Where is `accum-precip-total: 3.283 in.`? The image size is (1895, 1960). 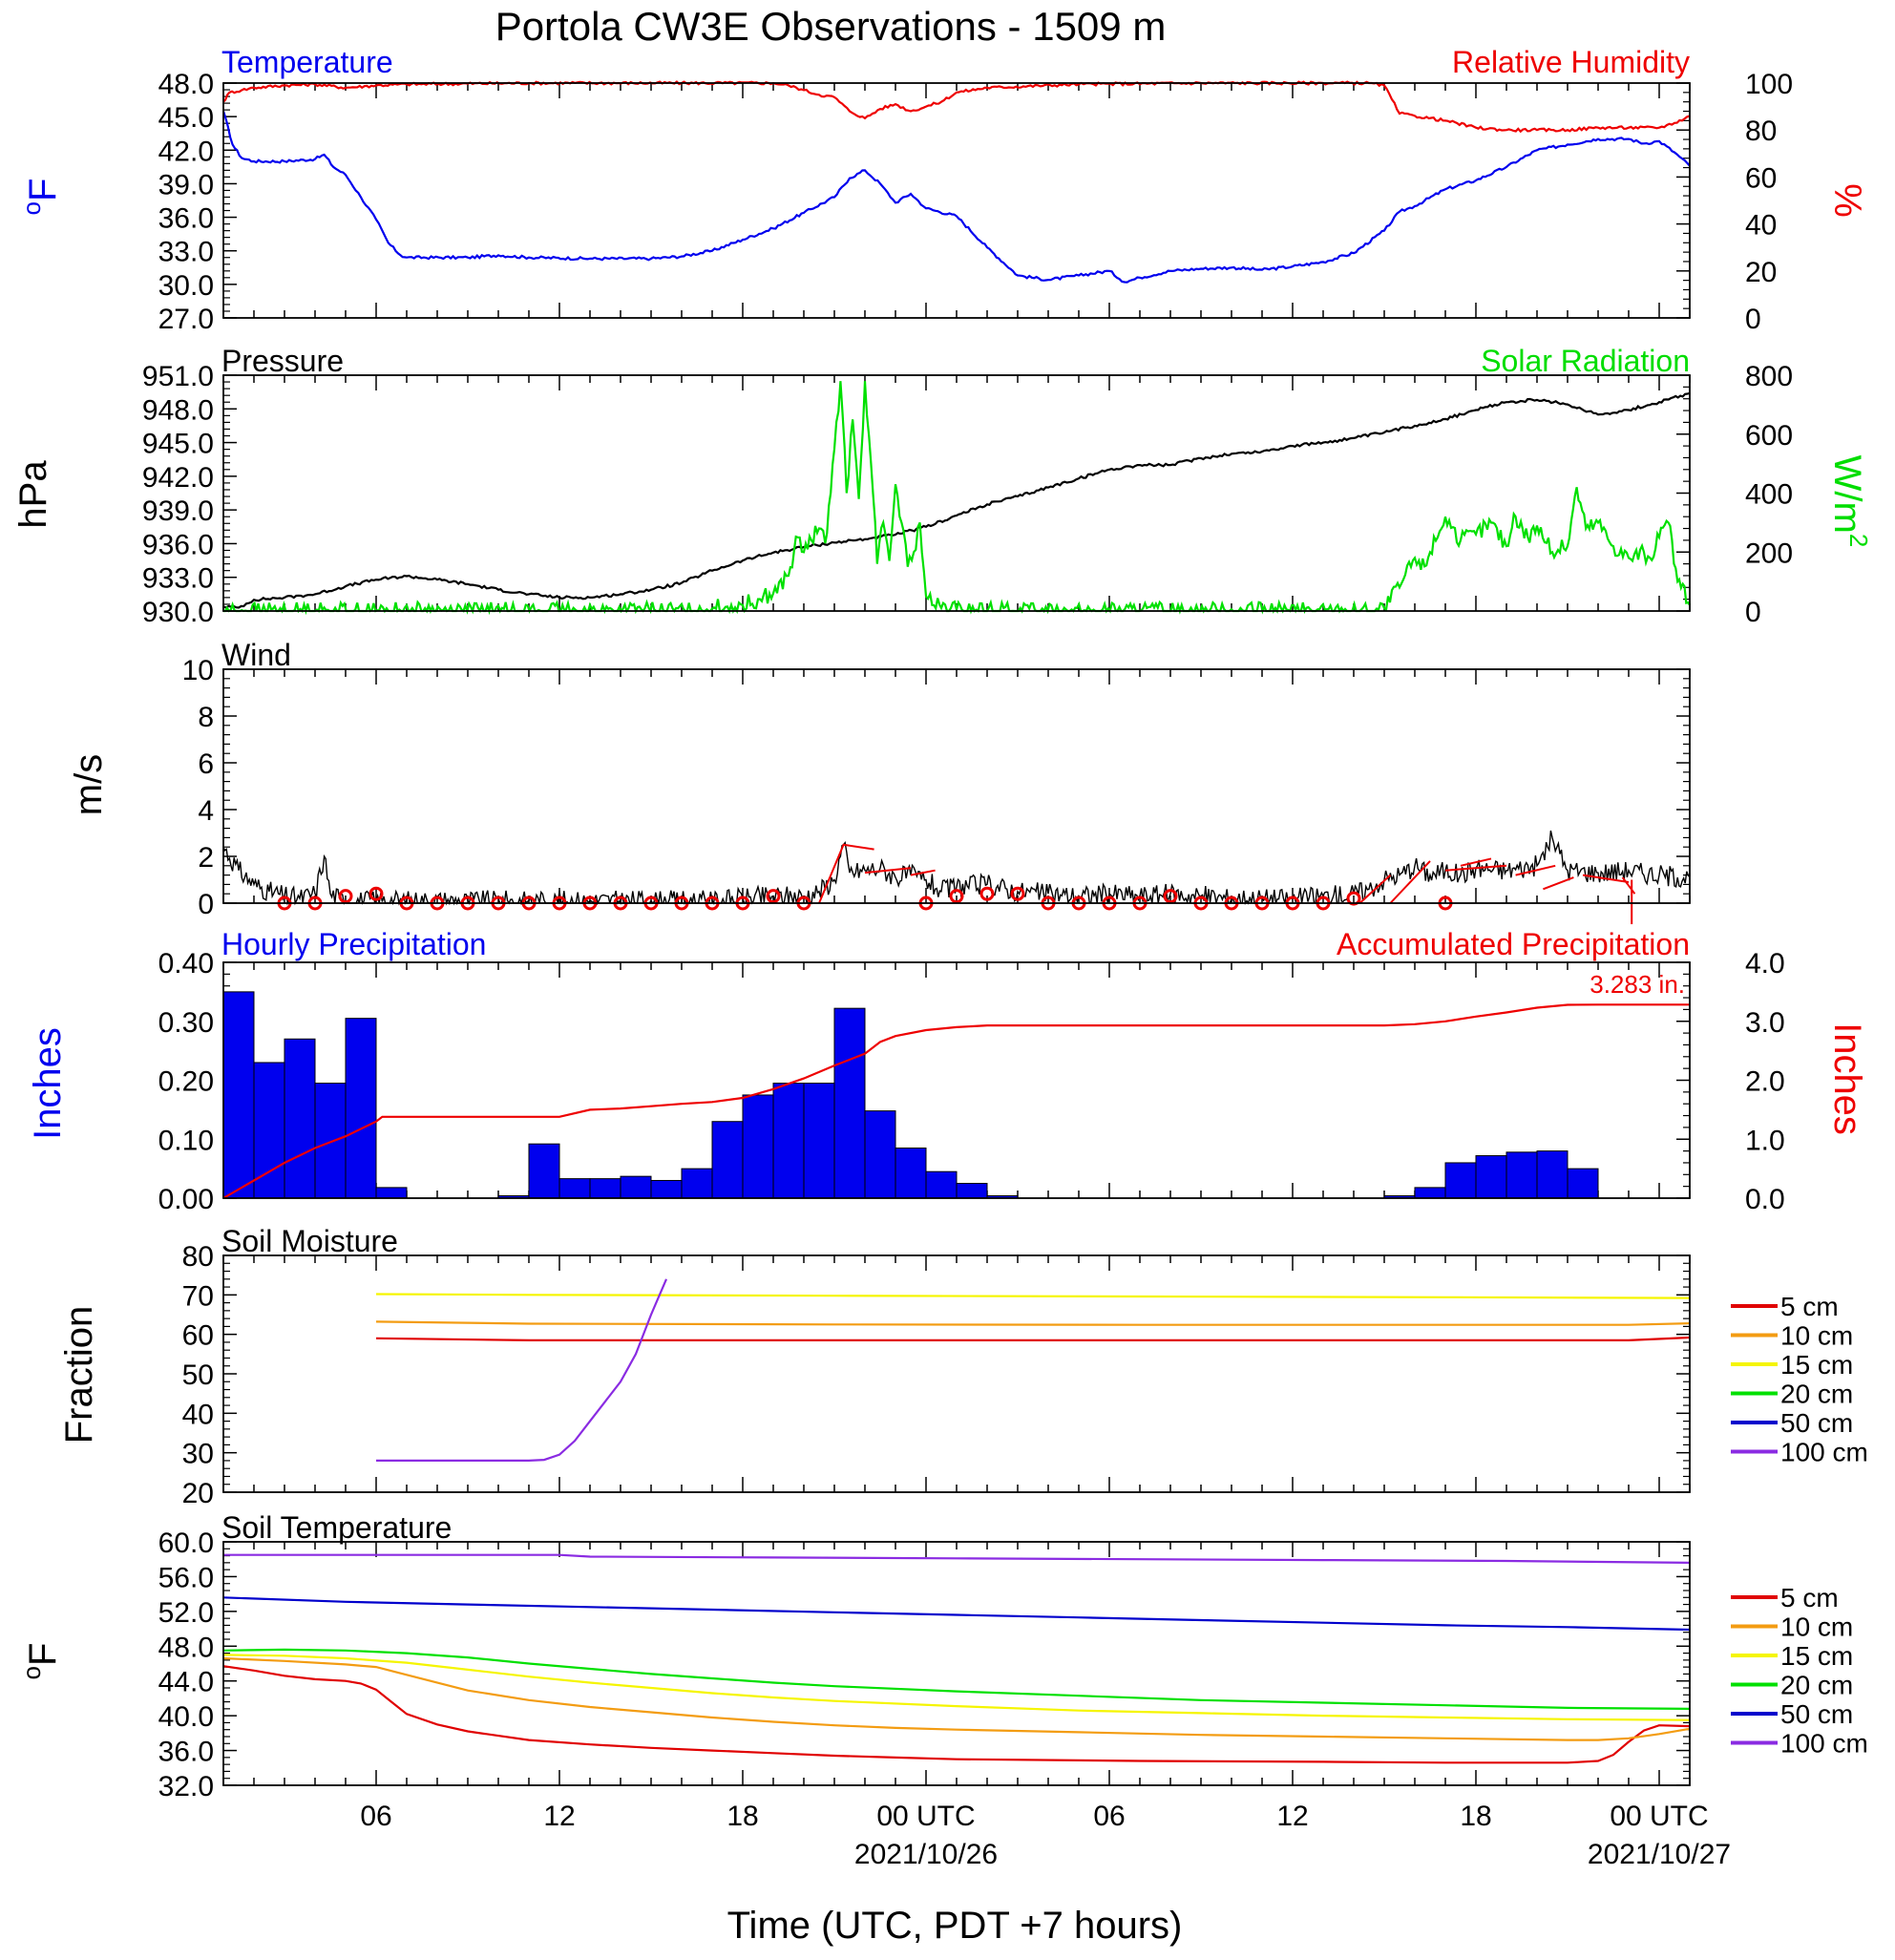 accum-precip-total: 3.283 in. is located at coordinates (1637, 984).